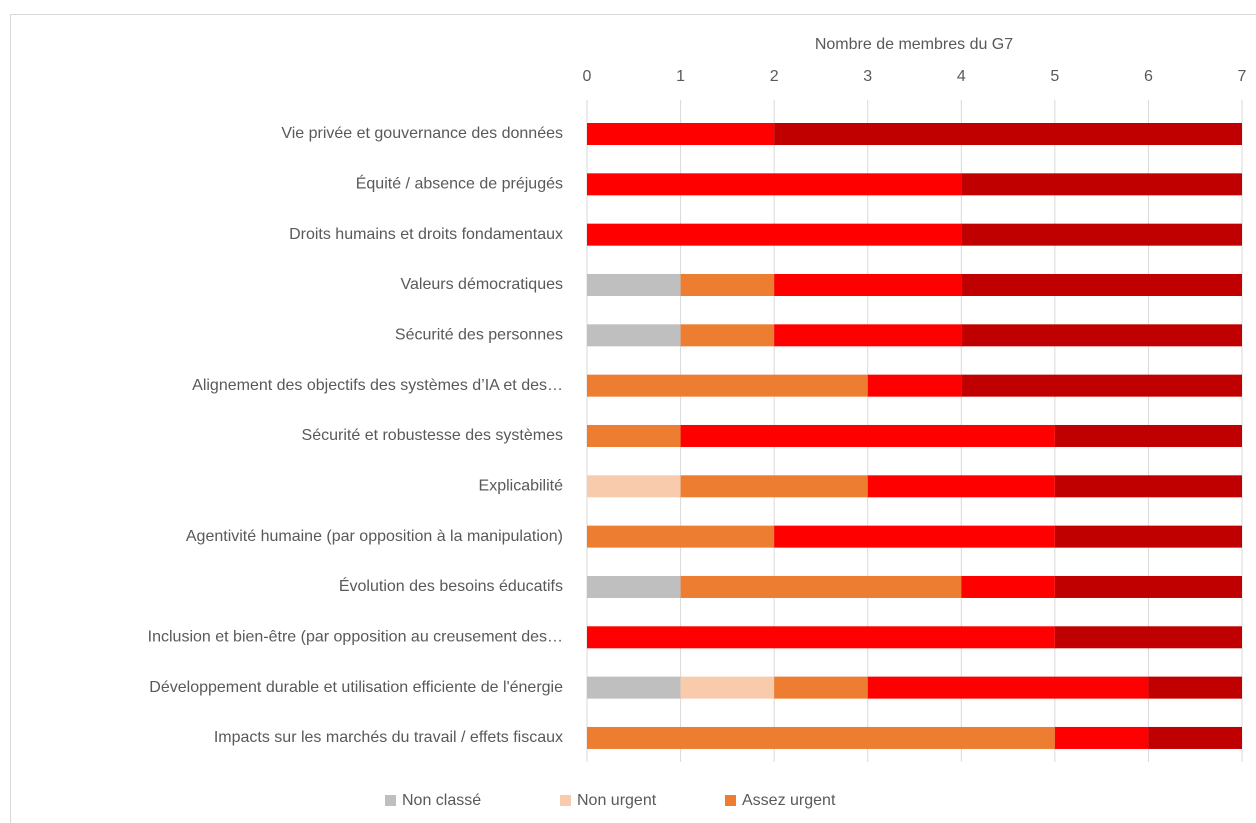  What do you see at coordinates (521, 486) in the screenshot?
I see `y-tick-label: Explicabilité` at bounding box center [521, 486].